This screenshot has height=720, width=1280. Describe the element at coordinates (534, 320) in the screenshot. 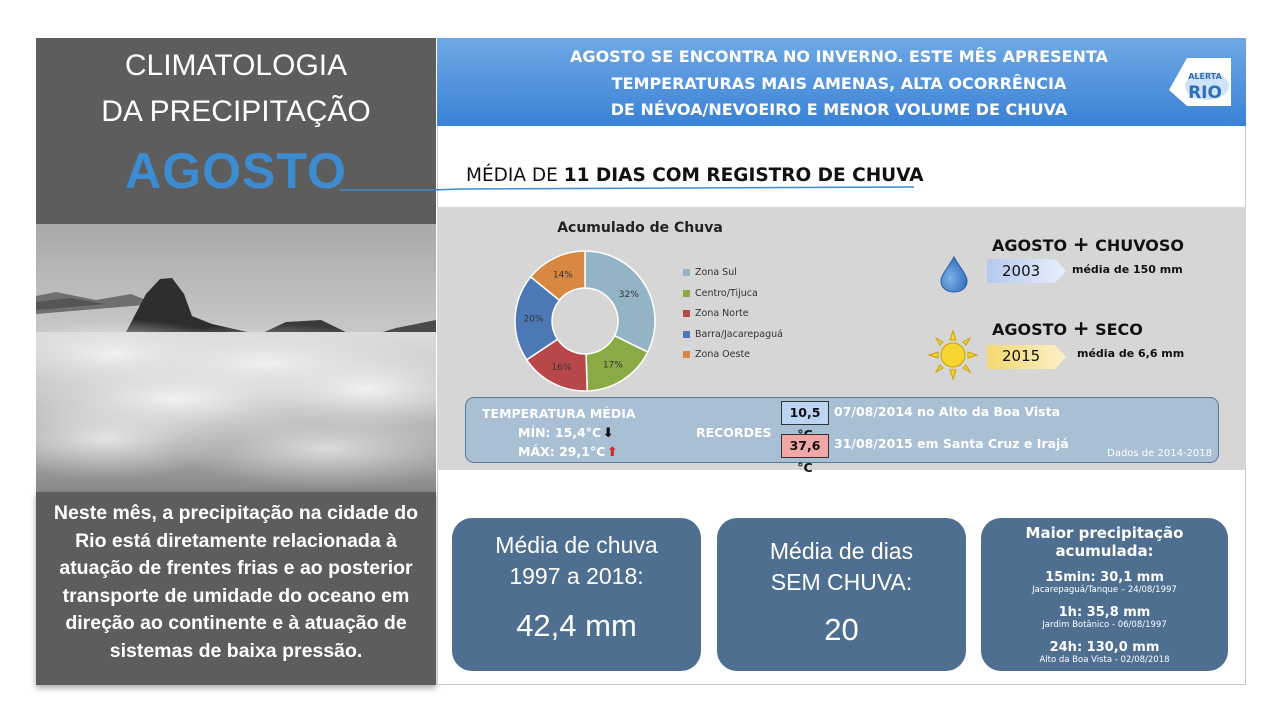

I see `donut-slice-label: 20%` at that location.